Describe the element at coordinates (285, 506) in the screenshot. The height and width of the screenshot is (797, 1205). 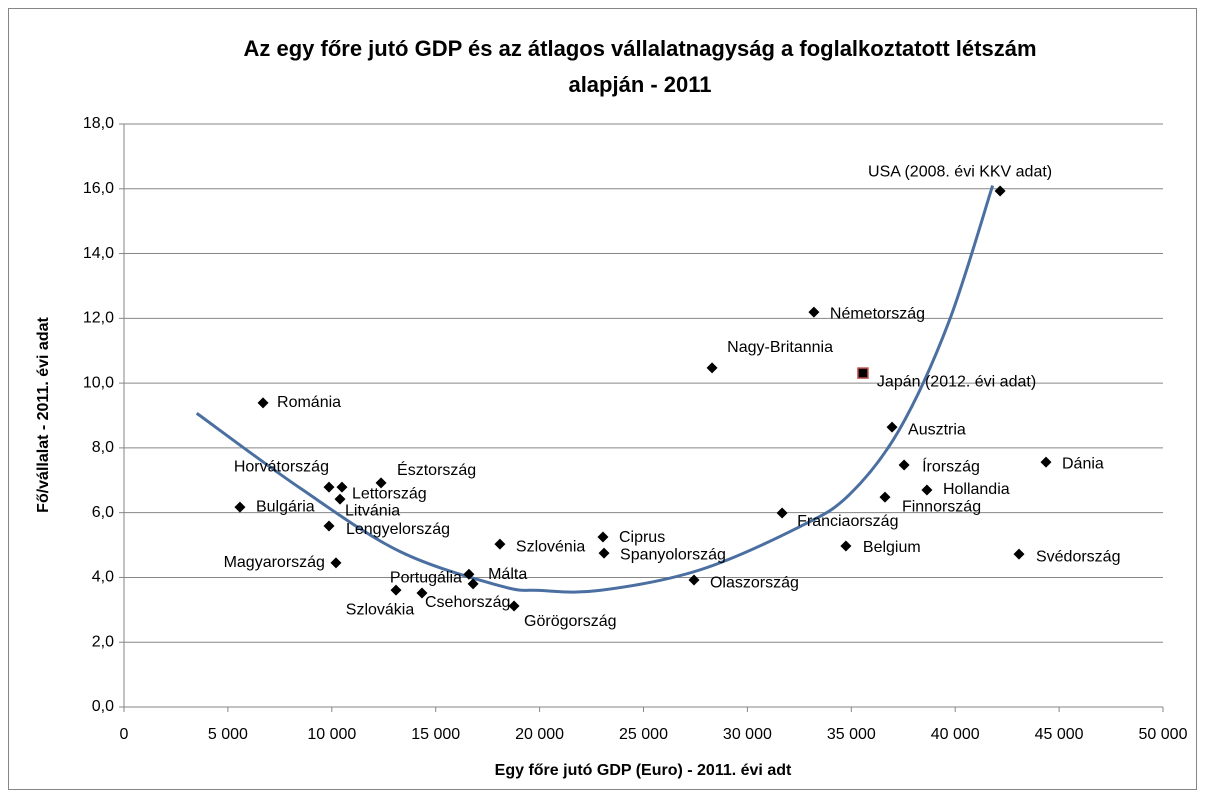
I see `point-label: Bulgária` at that location.